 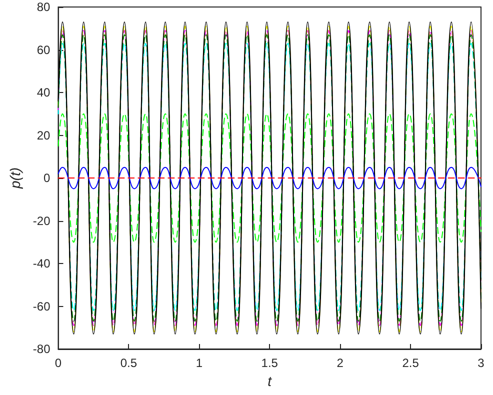 I want to click on x-tick-label: 0, so click(x=58, y=363).